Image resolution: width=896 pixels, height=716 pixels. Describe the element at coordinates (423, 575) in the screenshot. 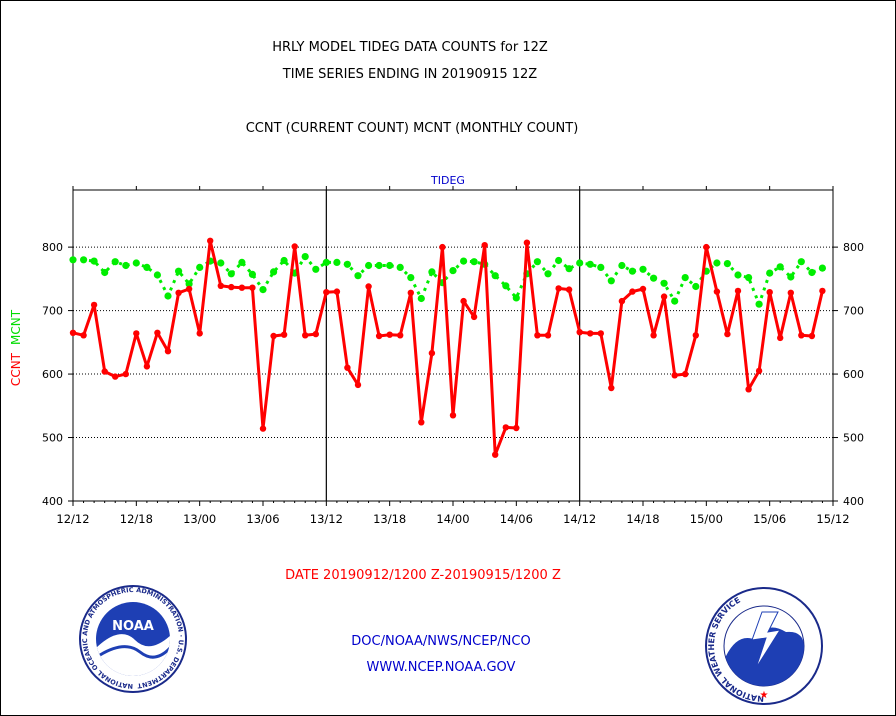

I see `date-range-label: DATE 20190912/1200 Z-20190915/1200 Z` at that location.